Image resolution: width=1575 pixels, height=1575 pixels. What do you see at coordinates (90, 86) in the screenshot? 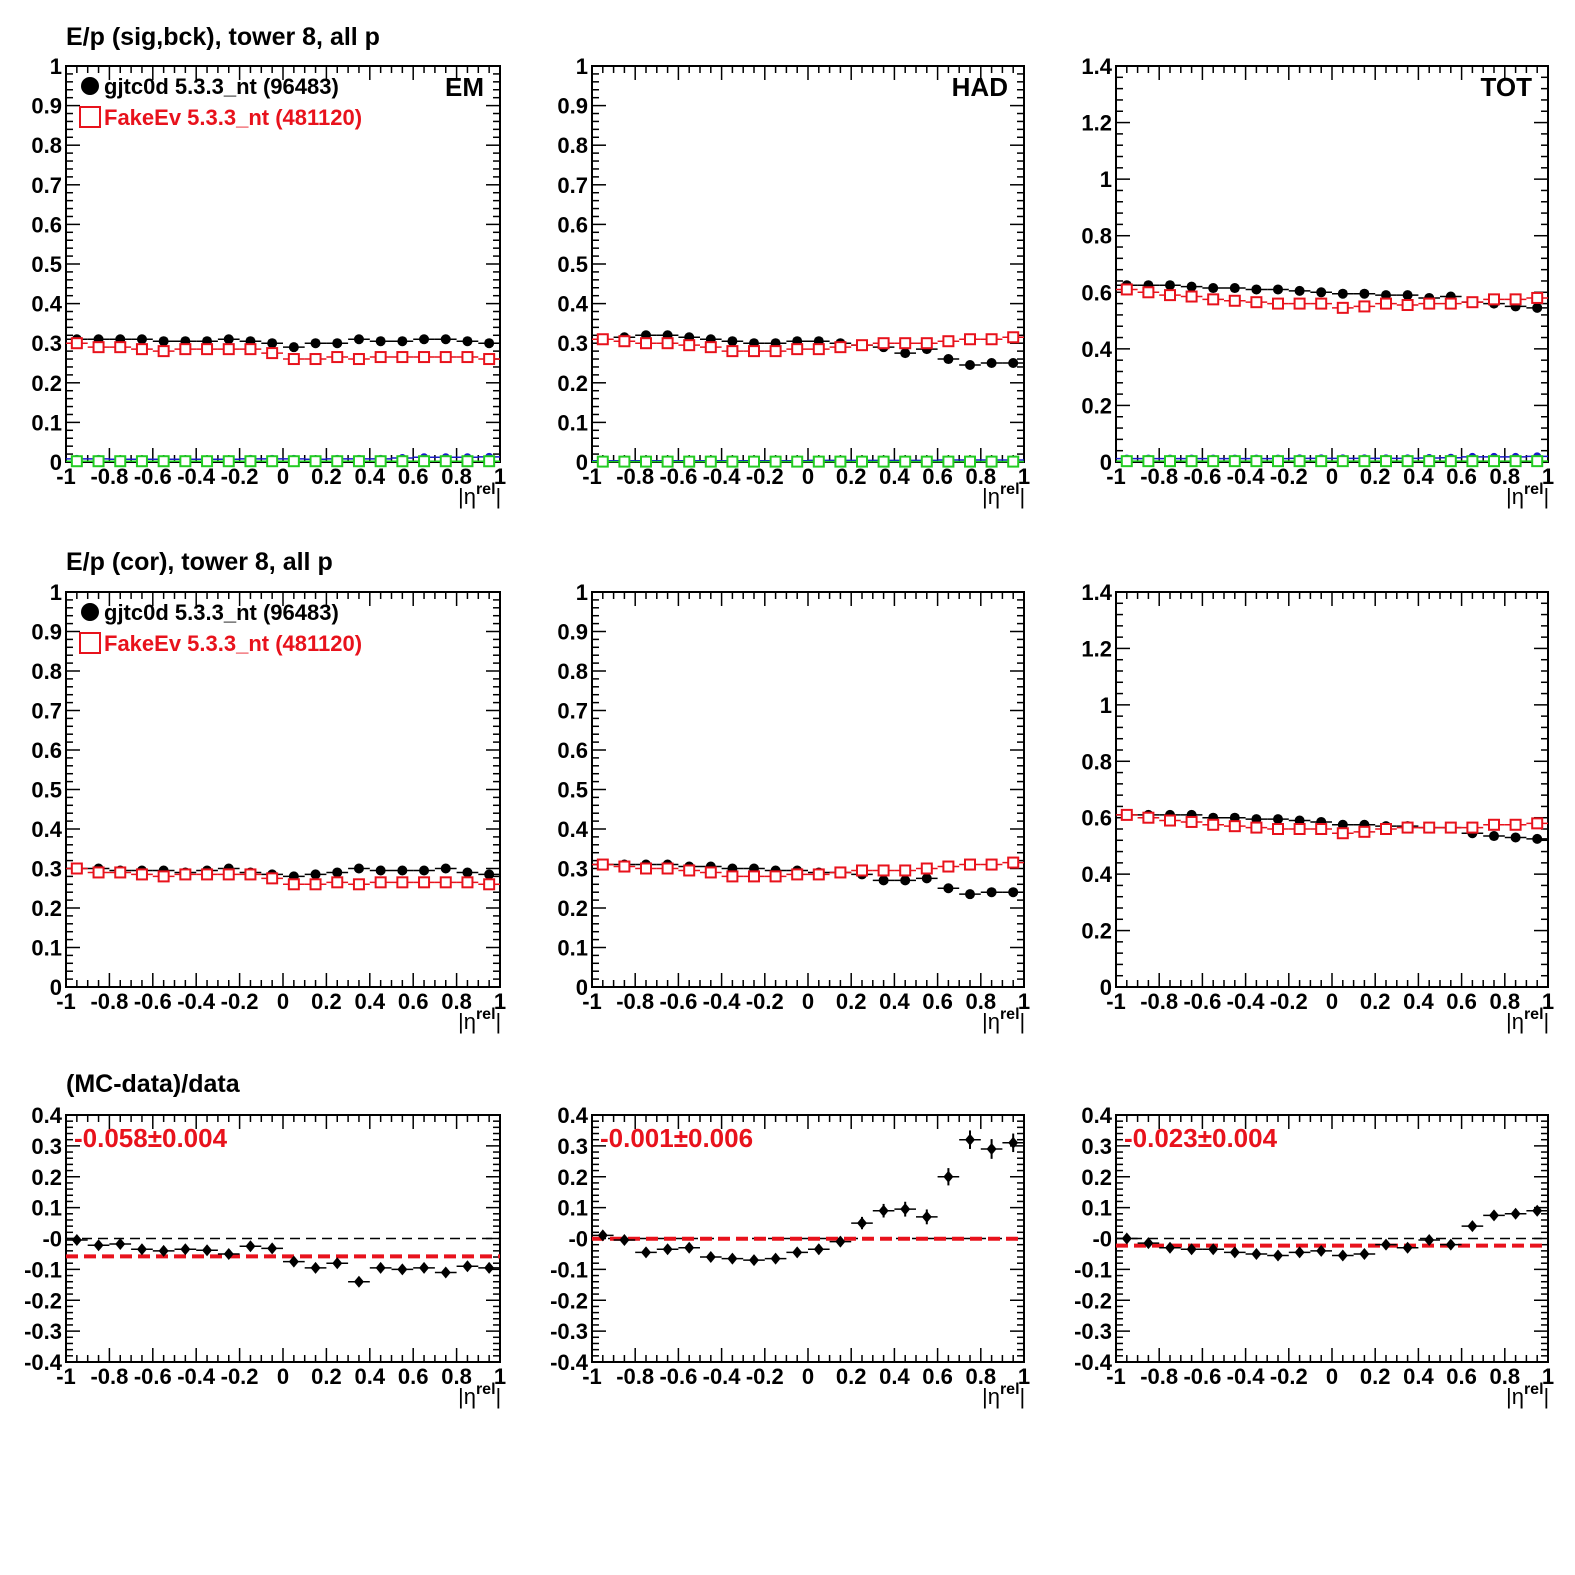
I see `legend-marker-data` at bounding box center [90, 86].